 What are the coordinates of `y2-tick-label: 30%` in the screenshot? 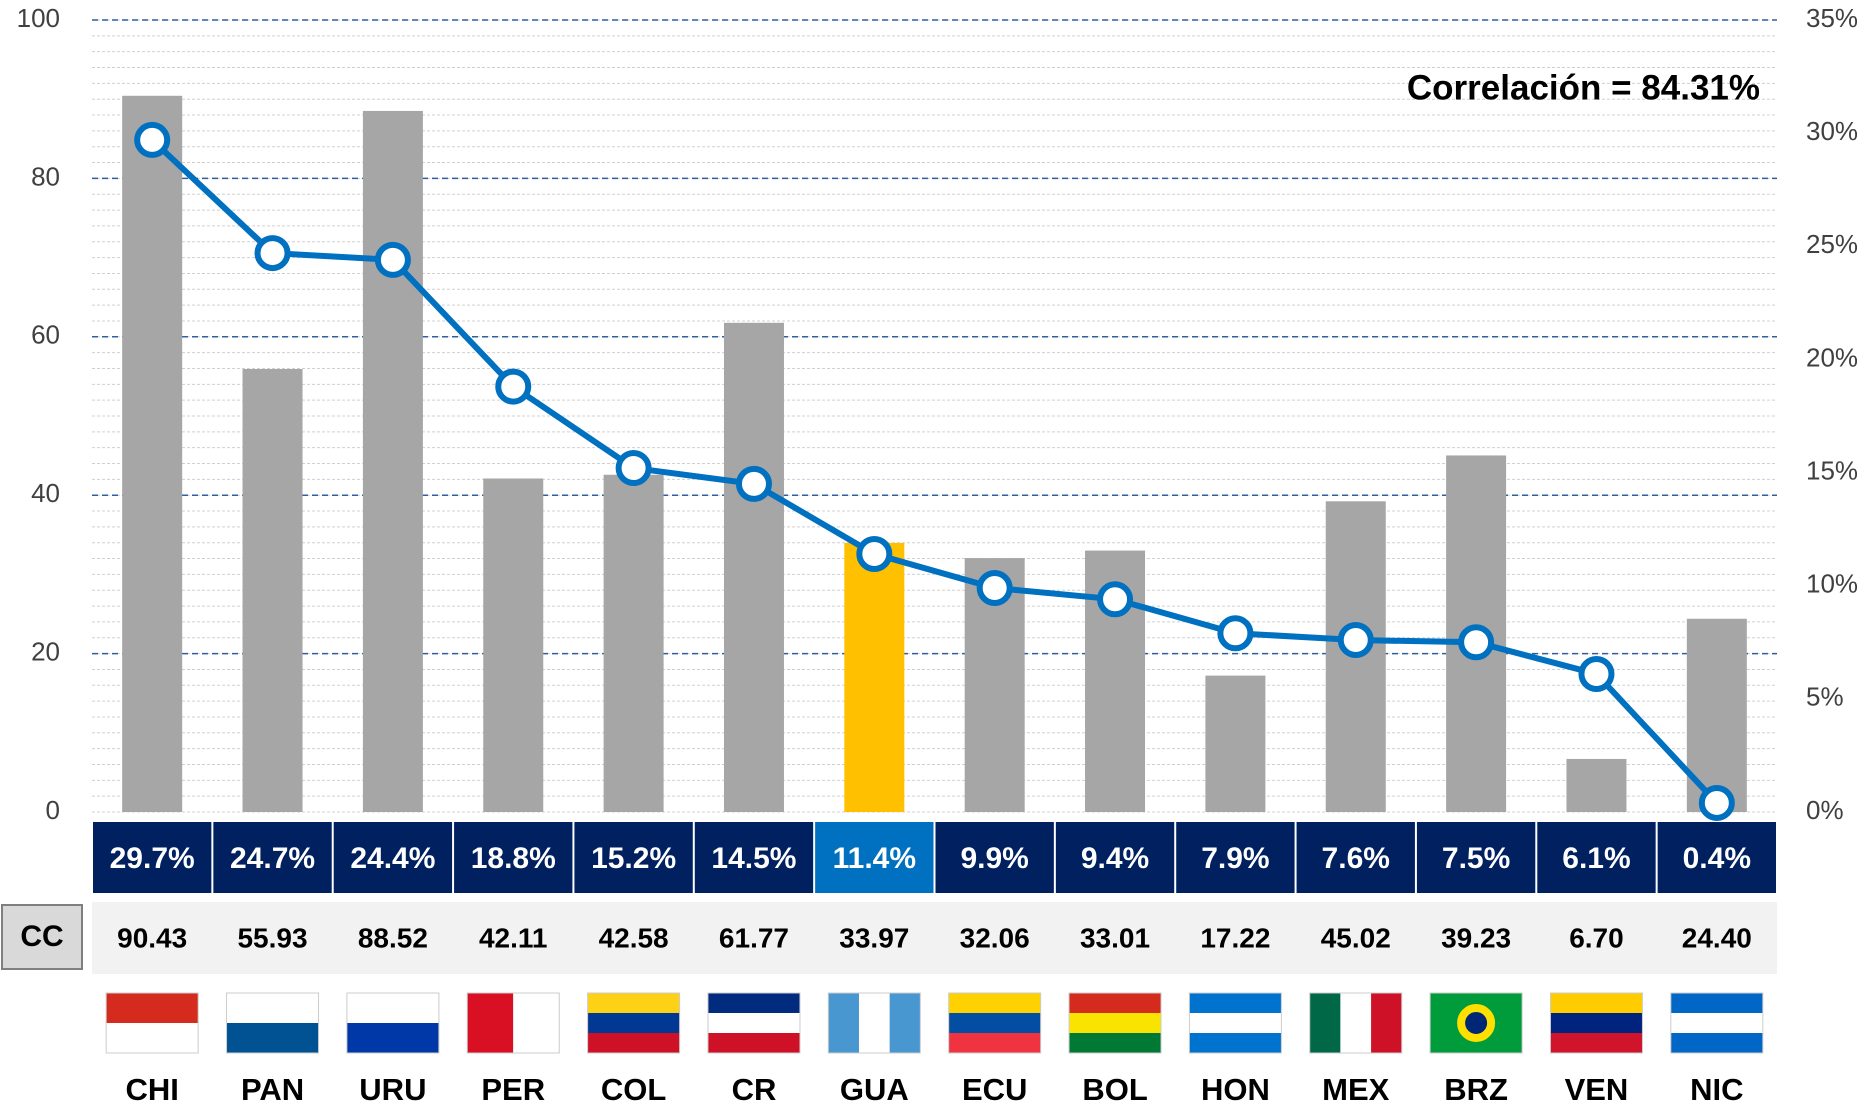 It's located at (1832, 131).